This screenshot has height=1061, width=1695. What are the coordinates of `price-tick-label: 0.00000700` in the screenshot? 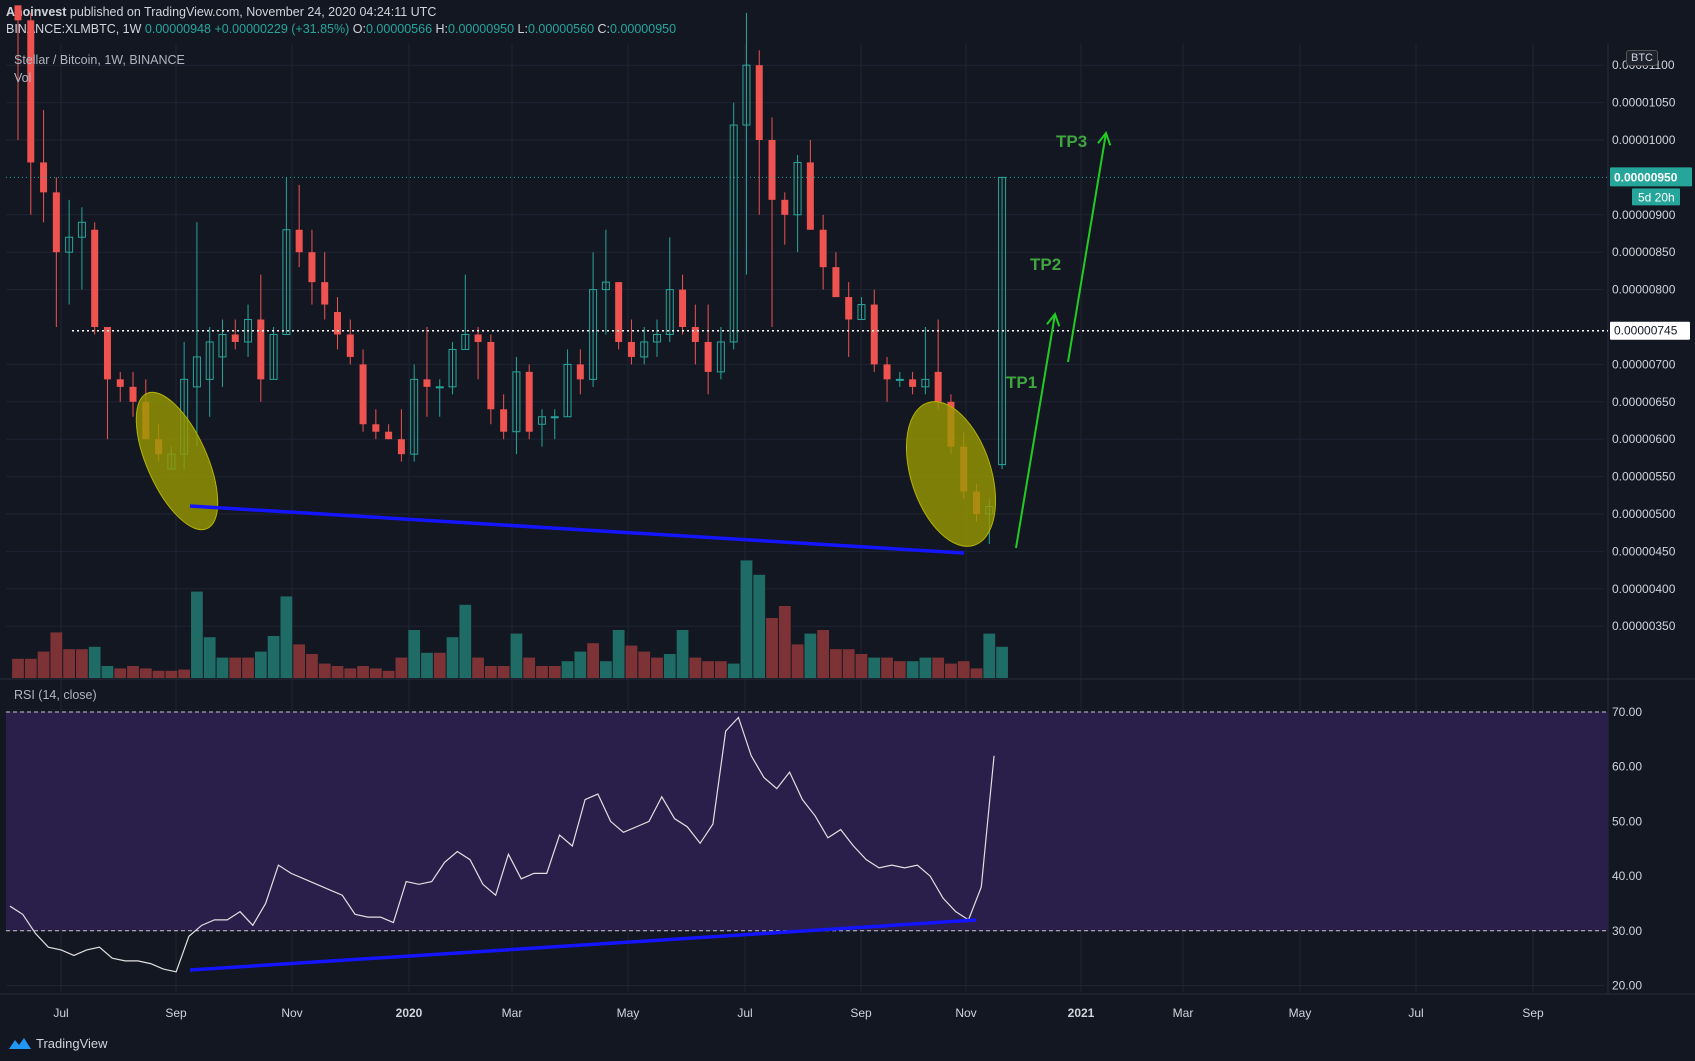 It's located at (1644, 364).